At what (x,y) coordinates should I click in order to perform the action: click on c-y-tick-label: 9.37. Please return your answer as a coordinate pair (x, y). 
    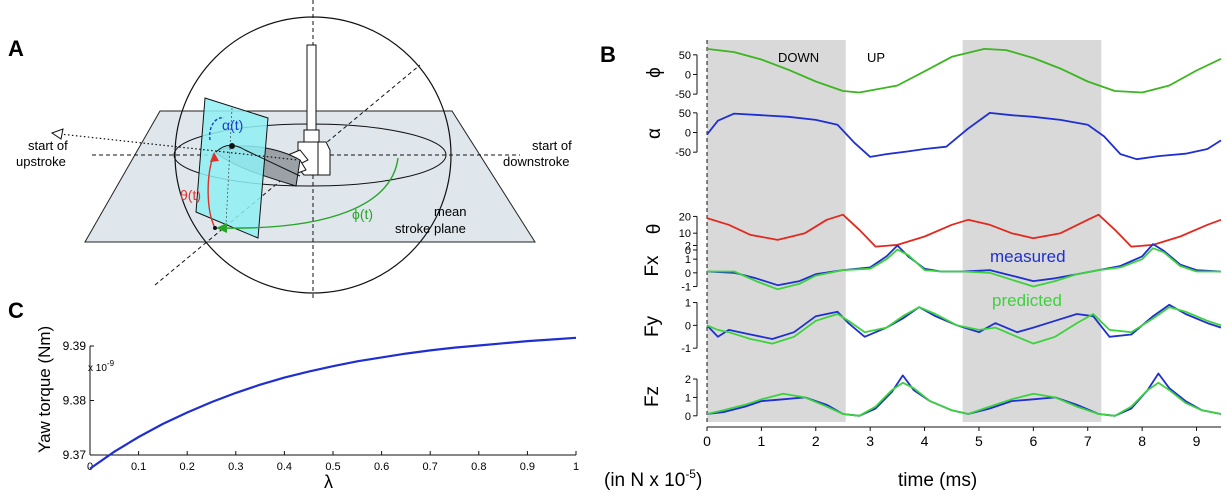
    Looking at the image, I should click on (75, 455).